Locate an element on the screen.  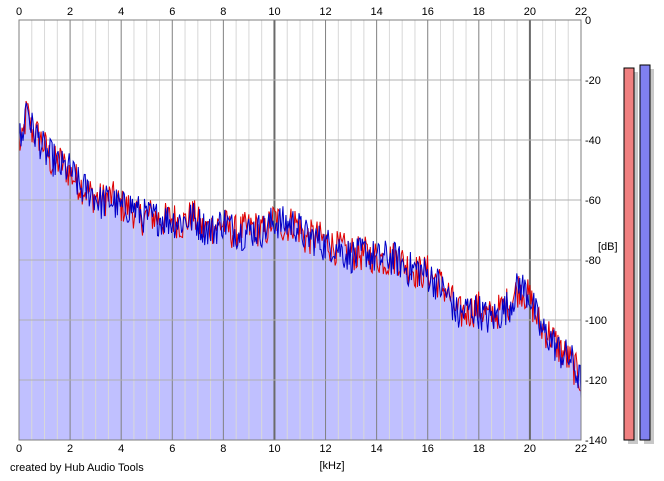
y-axis-label: [dB] is located at coordinates (608, 247).